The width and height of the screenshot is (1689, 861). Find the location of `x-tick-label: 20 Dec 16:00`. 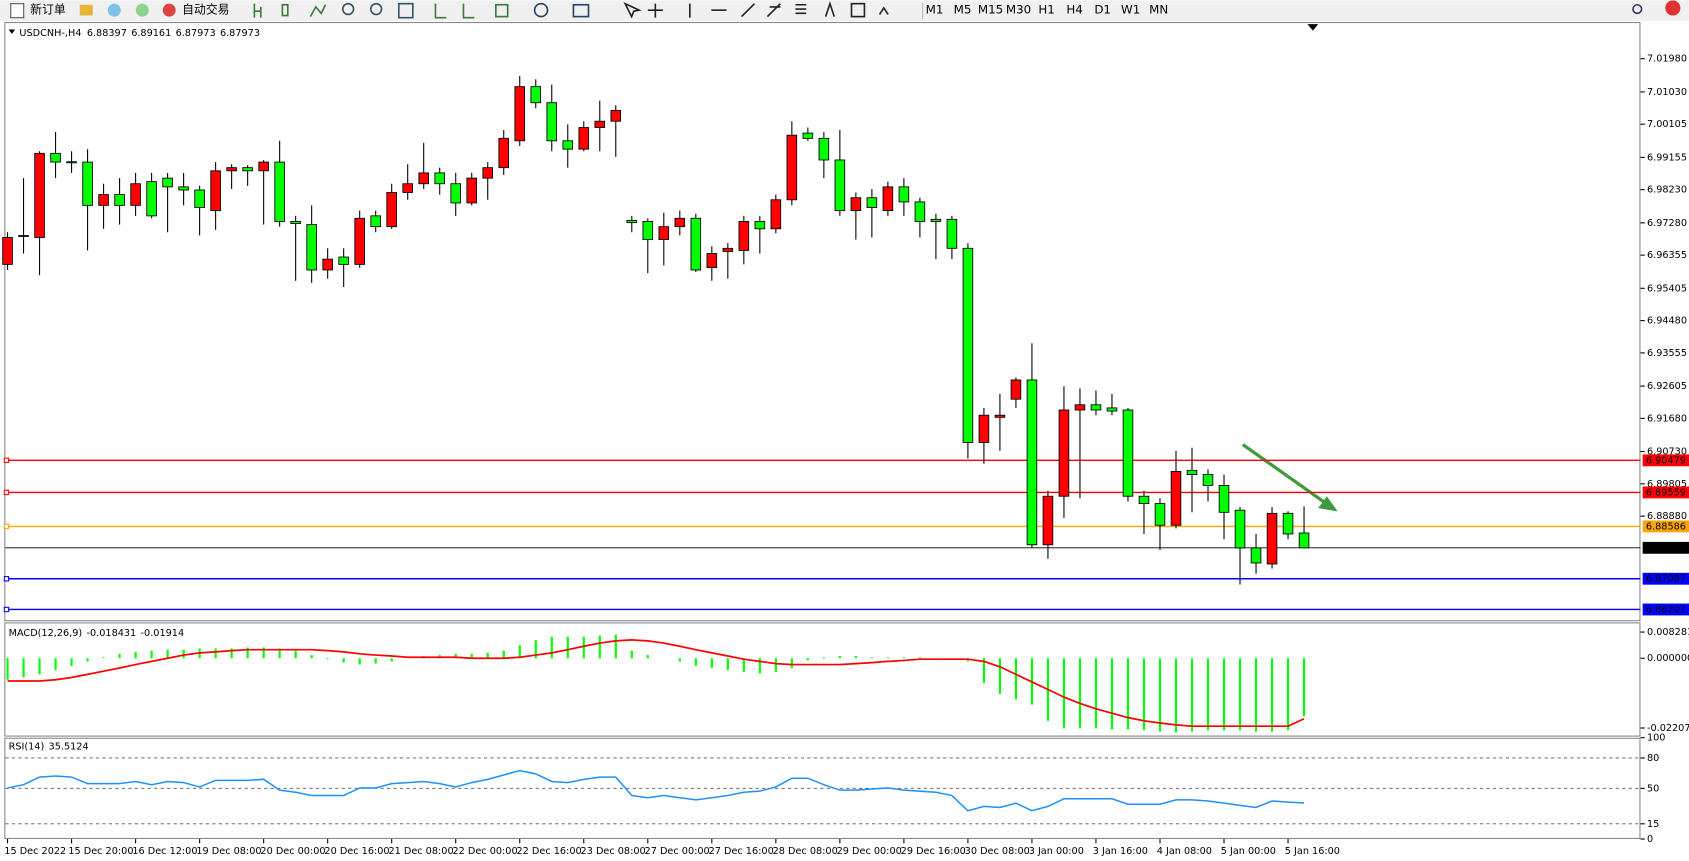

x-tick-label: 20 Dec 16:00 is located at coordinates (356, 851).